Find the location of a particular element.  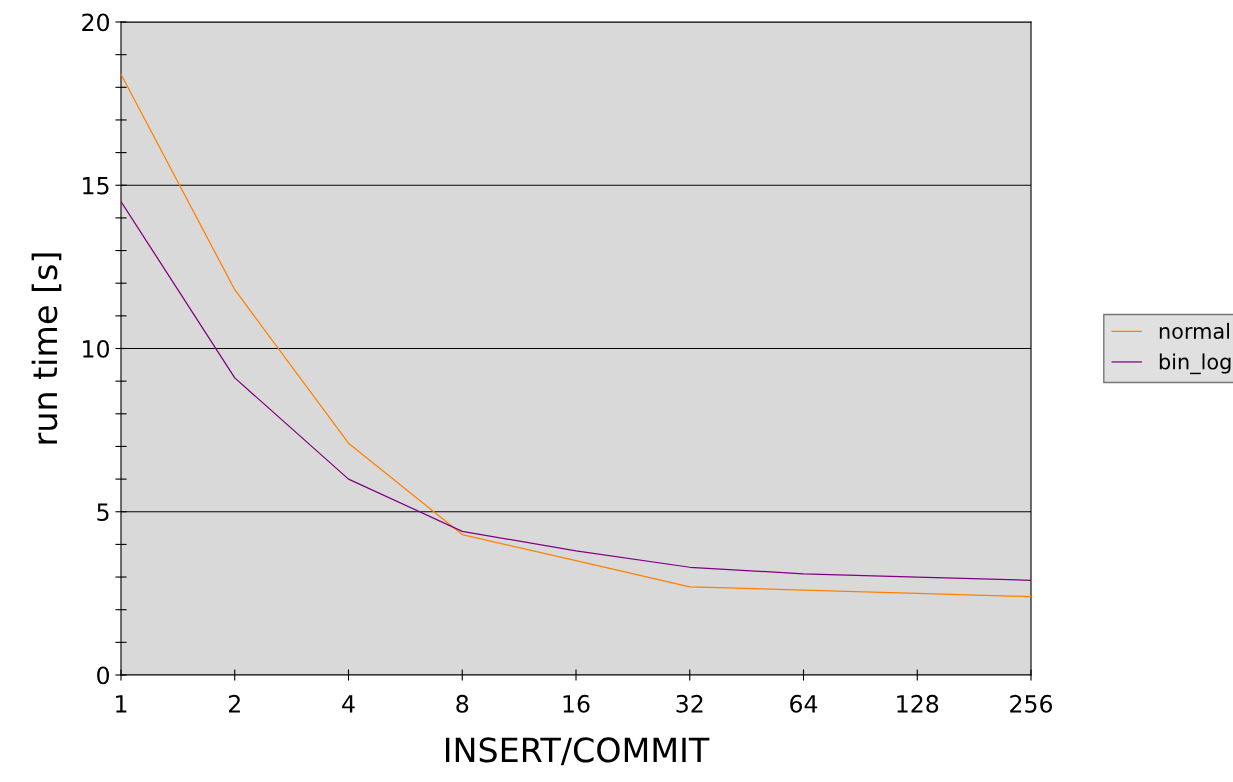

legend-label: bin_log is located at coordinates (1195, 364).